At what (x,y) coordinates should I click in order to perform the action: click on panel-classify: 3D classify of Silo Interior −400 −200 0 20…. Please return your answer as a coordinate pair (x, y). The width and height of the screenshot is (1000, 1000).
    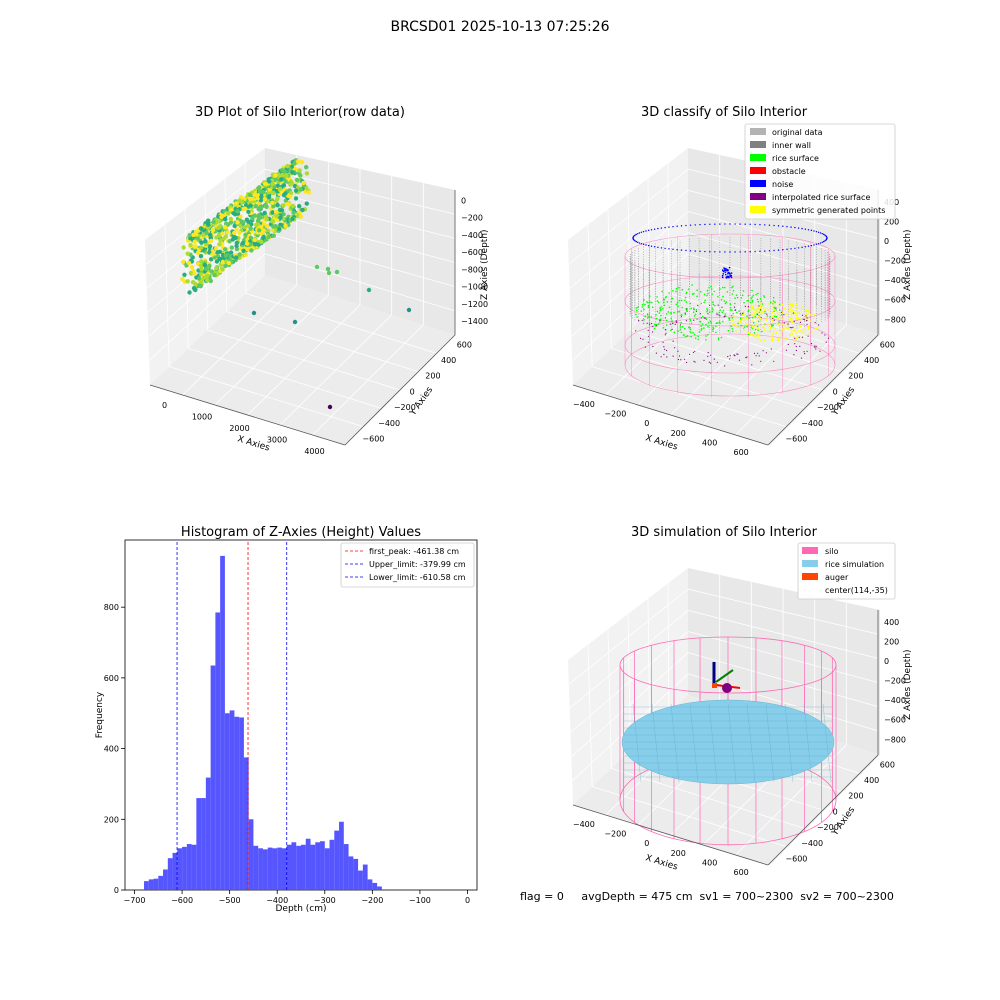
    Looking at the image, I should click on (740, 281).